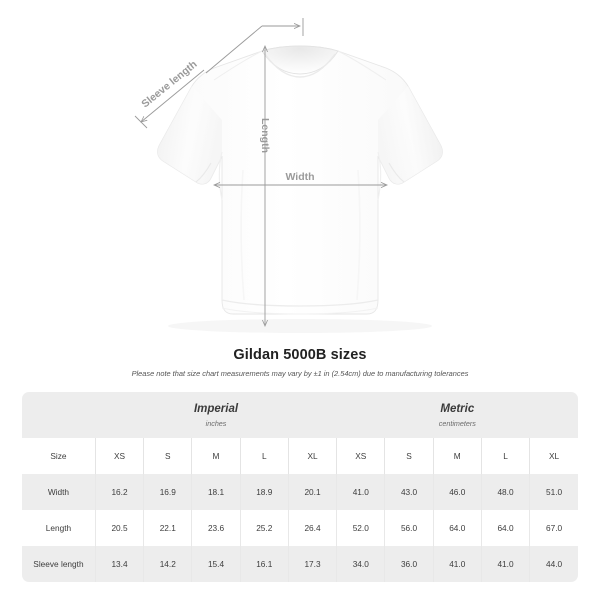 The width and height of the screenshot is (600, 600). What do you see at coordinates (299, 177) in the screenshot?
I see `label-width: Width` at bounding box center [299, 177].